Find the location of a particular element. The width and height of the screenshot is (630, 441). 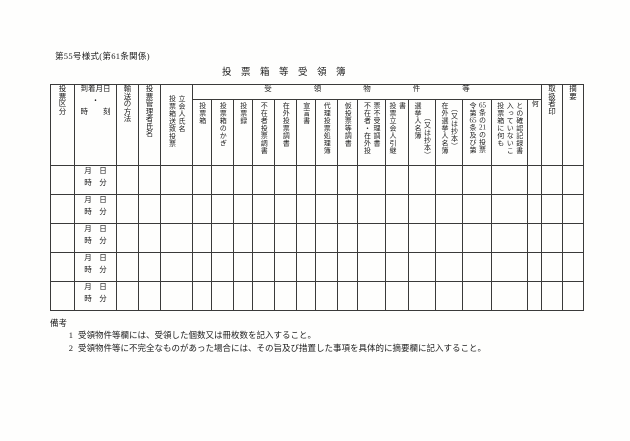

header-item-overseas-vote-record: 在外投票調書 is located at coordinates (285, 132).